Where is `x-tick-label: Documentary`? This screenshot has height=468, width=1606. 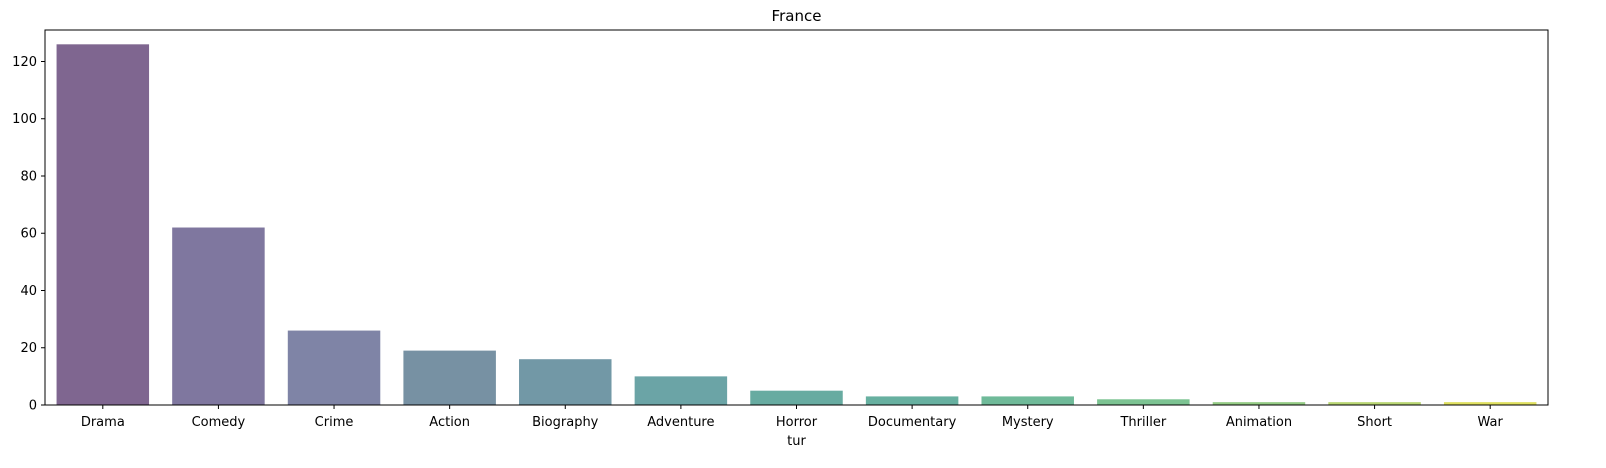 x-tick-label: Documentary is located at coordinates (912, 422).